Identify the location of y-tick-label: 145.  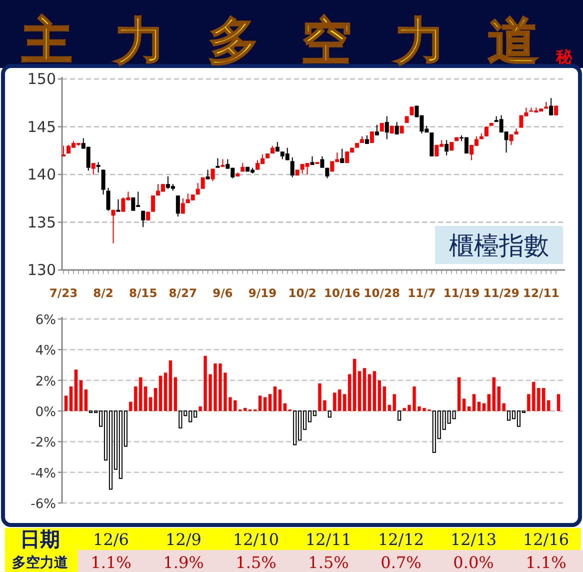
(41, 127).